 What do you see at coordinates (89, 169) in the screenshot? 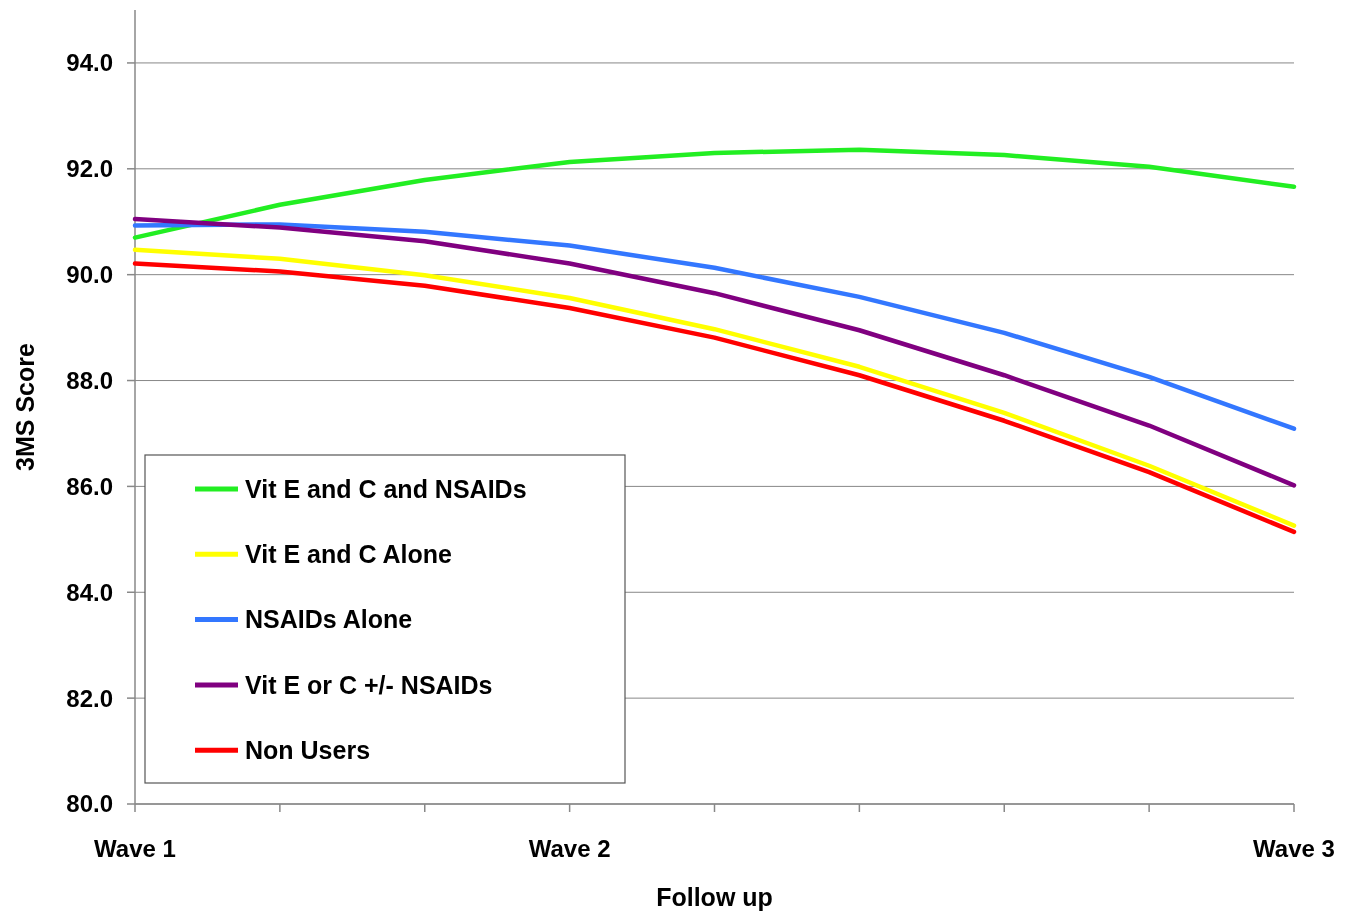
I see `y-tick-label: 92.0` at bounding box center [89, 169].